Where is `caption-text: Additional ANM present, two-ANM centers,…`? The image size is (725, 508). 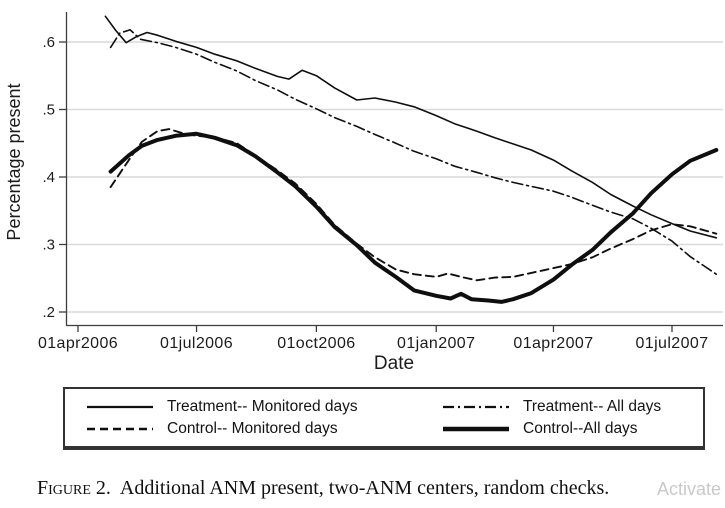 caption-text: Additional ANM present, two-ANM centers,… is located at coordinates (364, 488).